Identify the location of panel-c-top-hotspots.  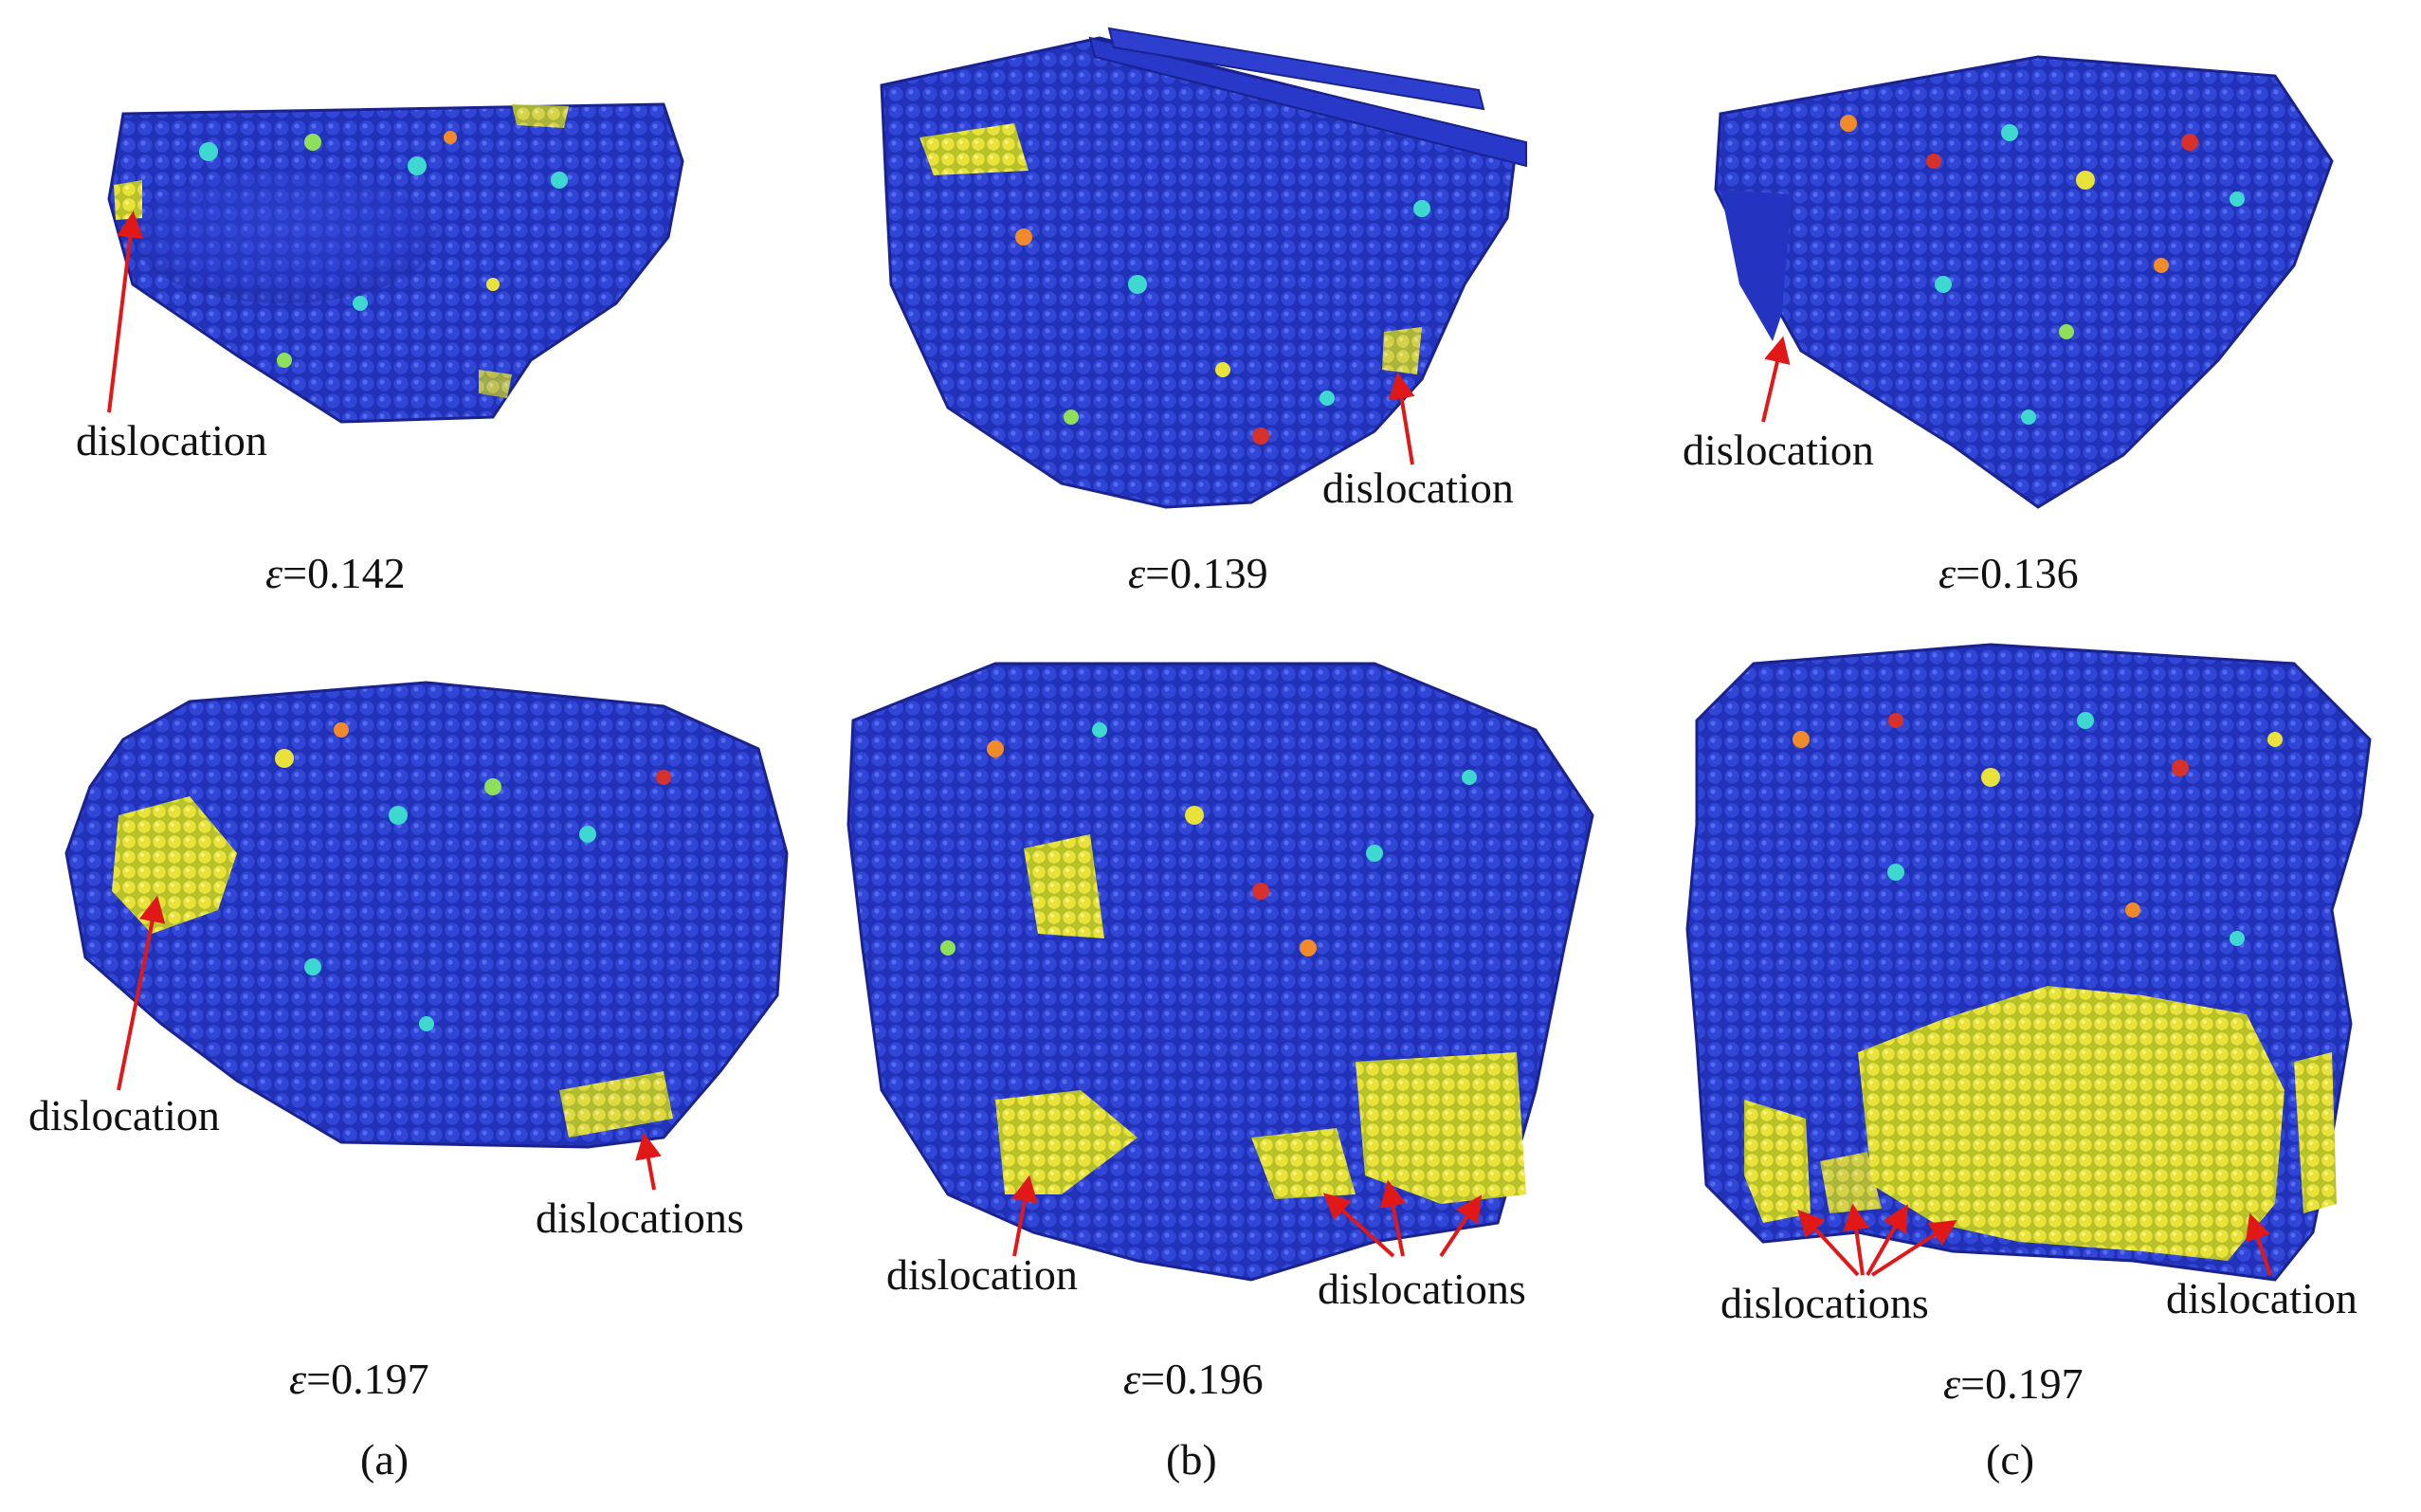
(2042, 270).